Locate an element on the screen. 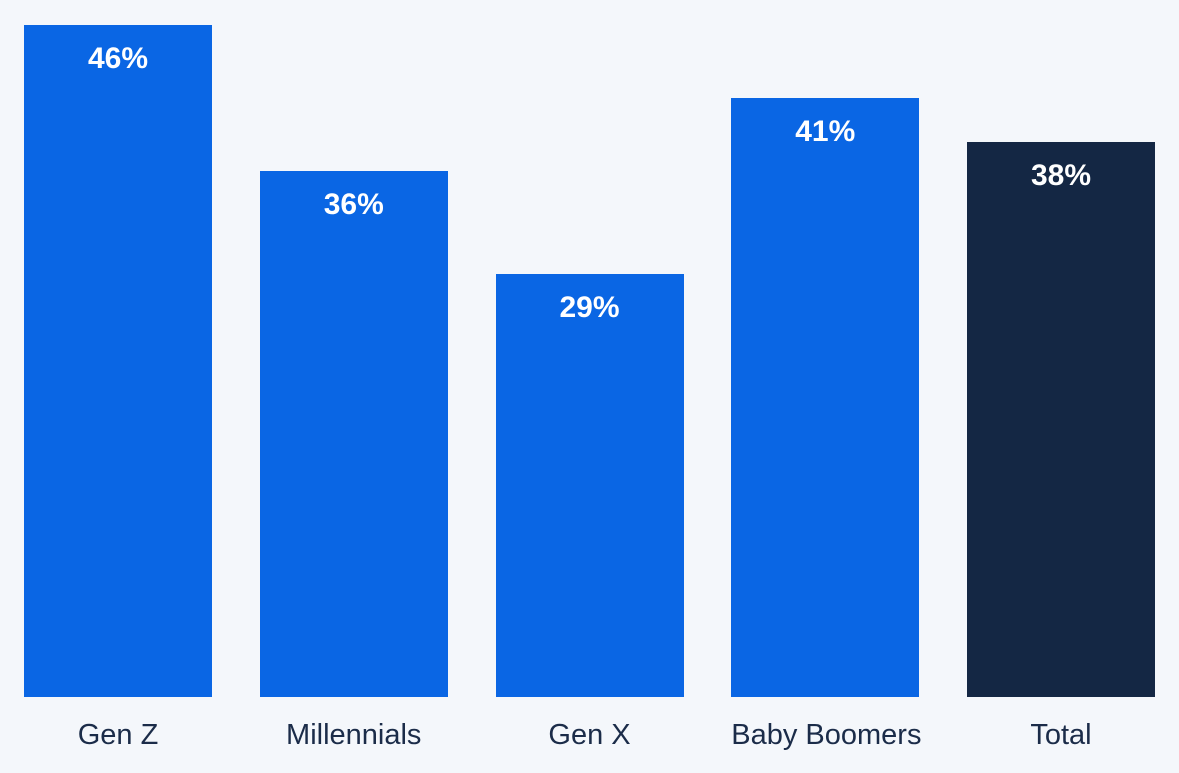  bar-gen-x: 29% is located at coordinates (589, 485).